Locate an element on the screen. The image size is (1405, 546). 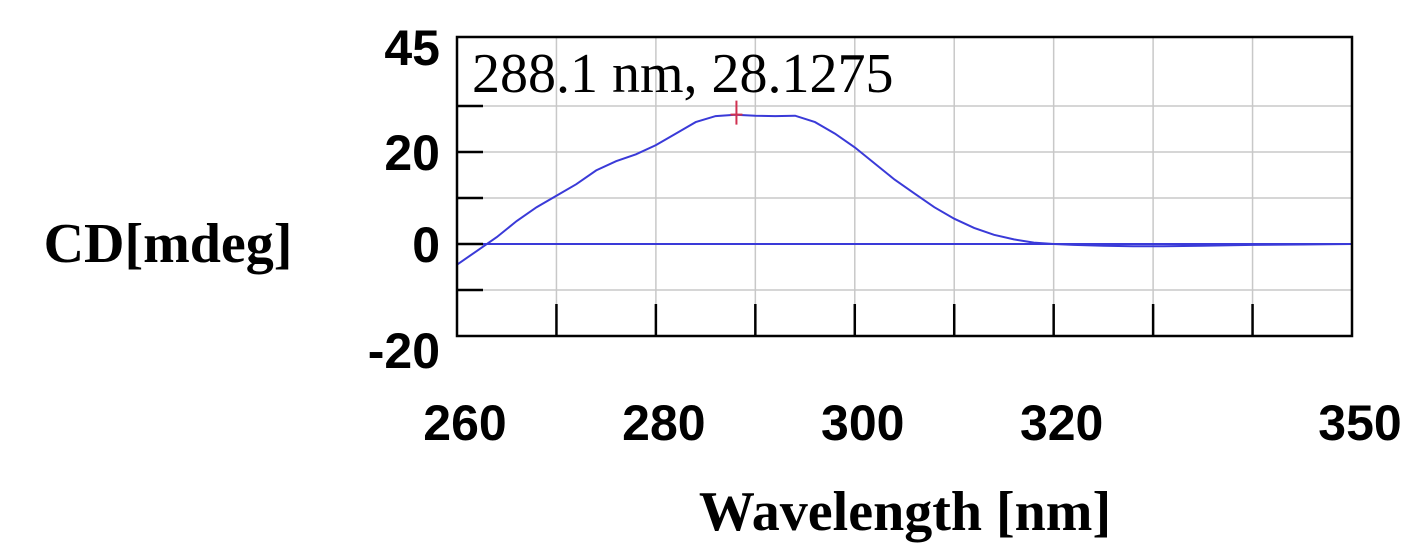
x-tick-label: 350 is located at coordinates (1359, 423).